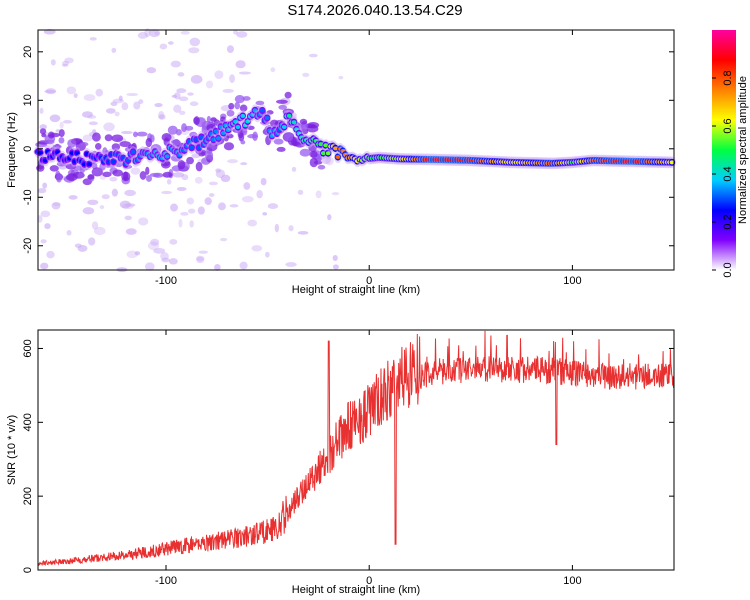 Image resolution: width=750 pixels, height=600 pixels. I want to click on spectrogram-x-tick-label: 100, so click(572, 281).